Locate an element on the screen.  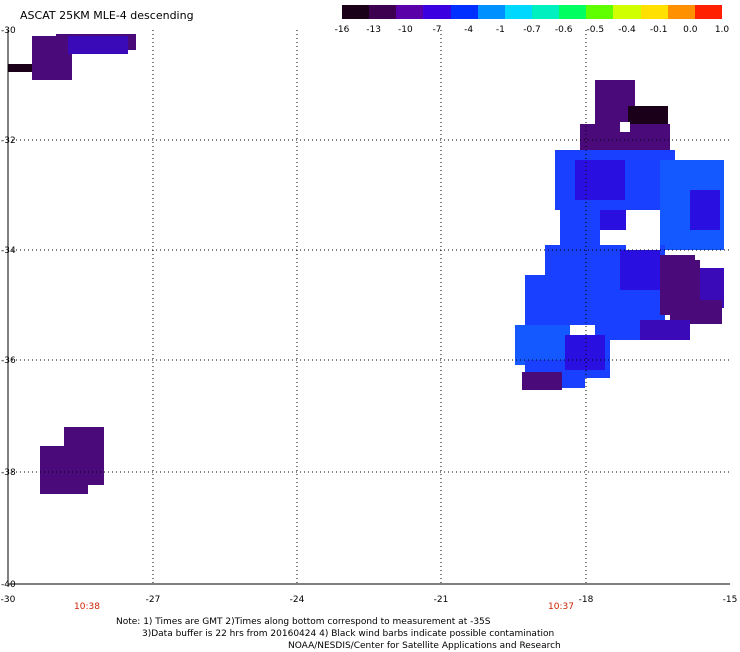
map-title: ASCAT 25KM MLE-4 descending is located at coordinates (107, 15).